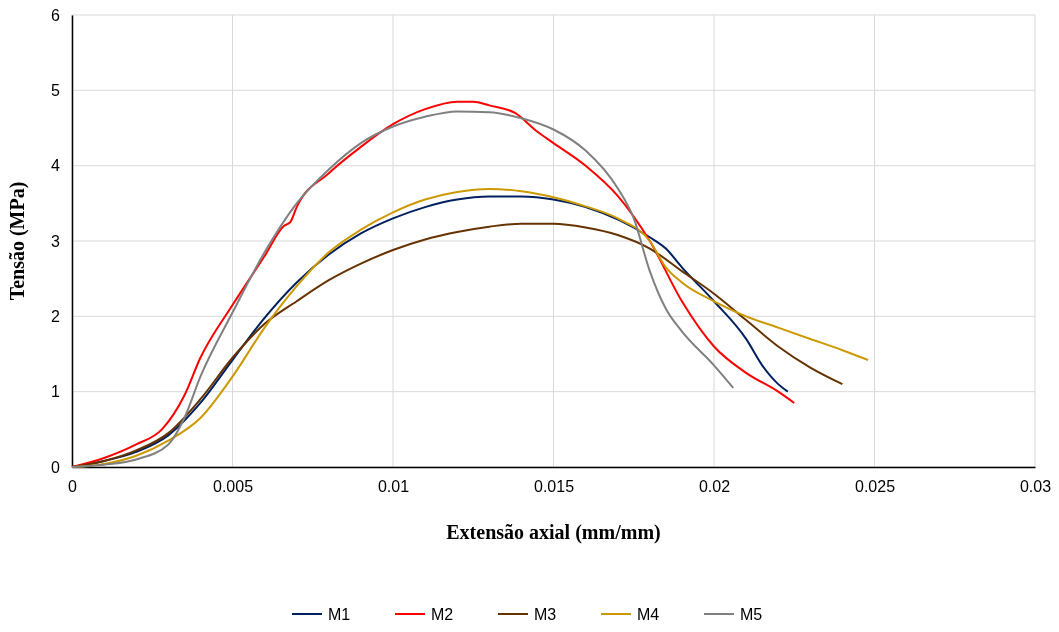 Image resolution: width=1059 pixels, height=632 pixels. Describe the element at coordinates (56, 392) in the screenshot. I see `y-tick-label: 1` at that location.